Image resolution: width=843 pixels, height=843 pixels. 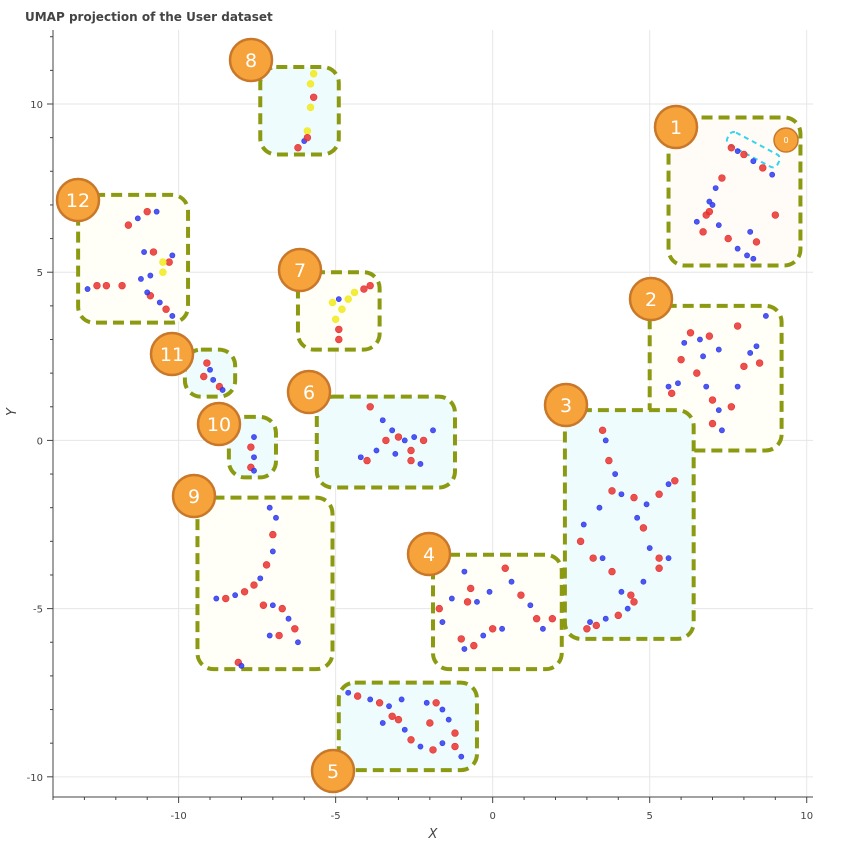 What do you see at coordinates (333, 772) in the screenshot?
I see `cluster-badge-label: 5` at bounding box center [333, 772].